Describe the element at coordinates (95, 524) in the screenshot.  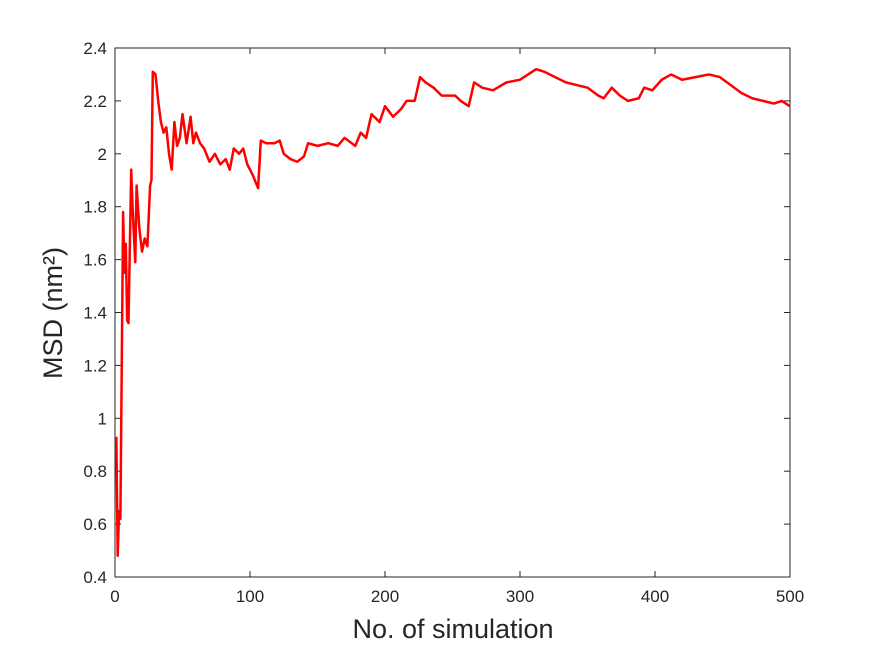
I see `y-tick-label: 0.6` at that location.